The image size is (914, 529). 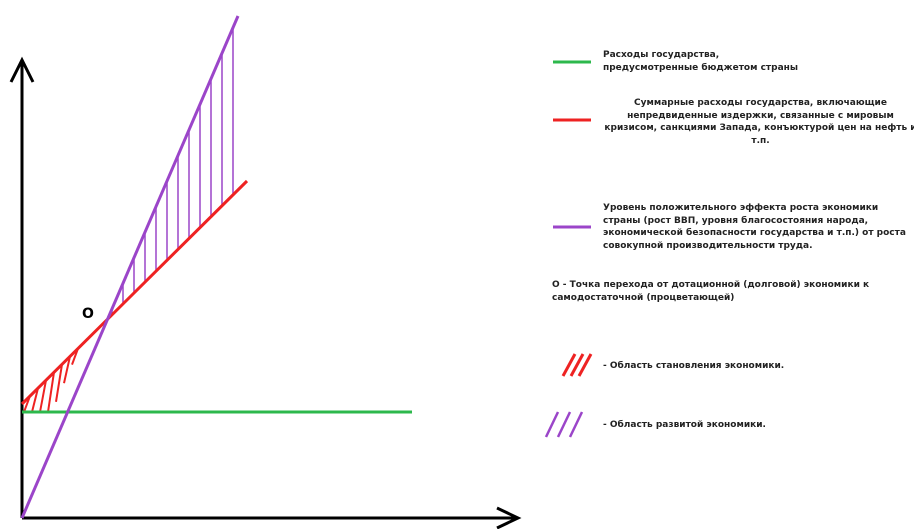 What do you see at coordinates (172, 171) in the screenshot?
I see `developed-area-hatching` at bounding box center [172, 171].